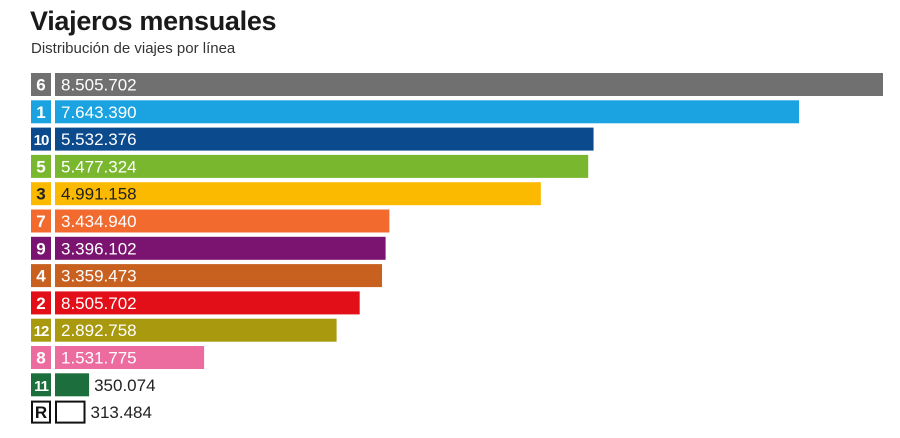  What do you see at coordinates (99, 248) in the screenshot?
I see `value-label: 3.396.102` at bounding box center [99, 248].